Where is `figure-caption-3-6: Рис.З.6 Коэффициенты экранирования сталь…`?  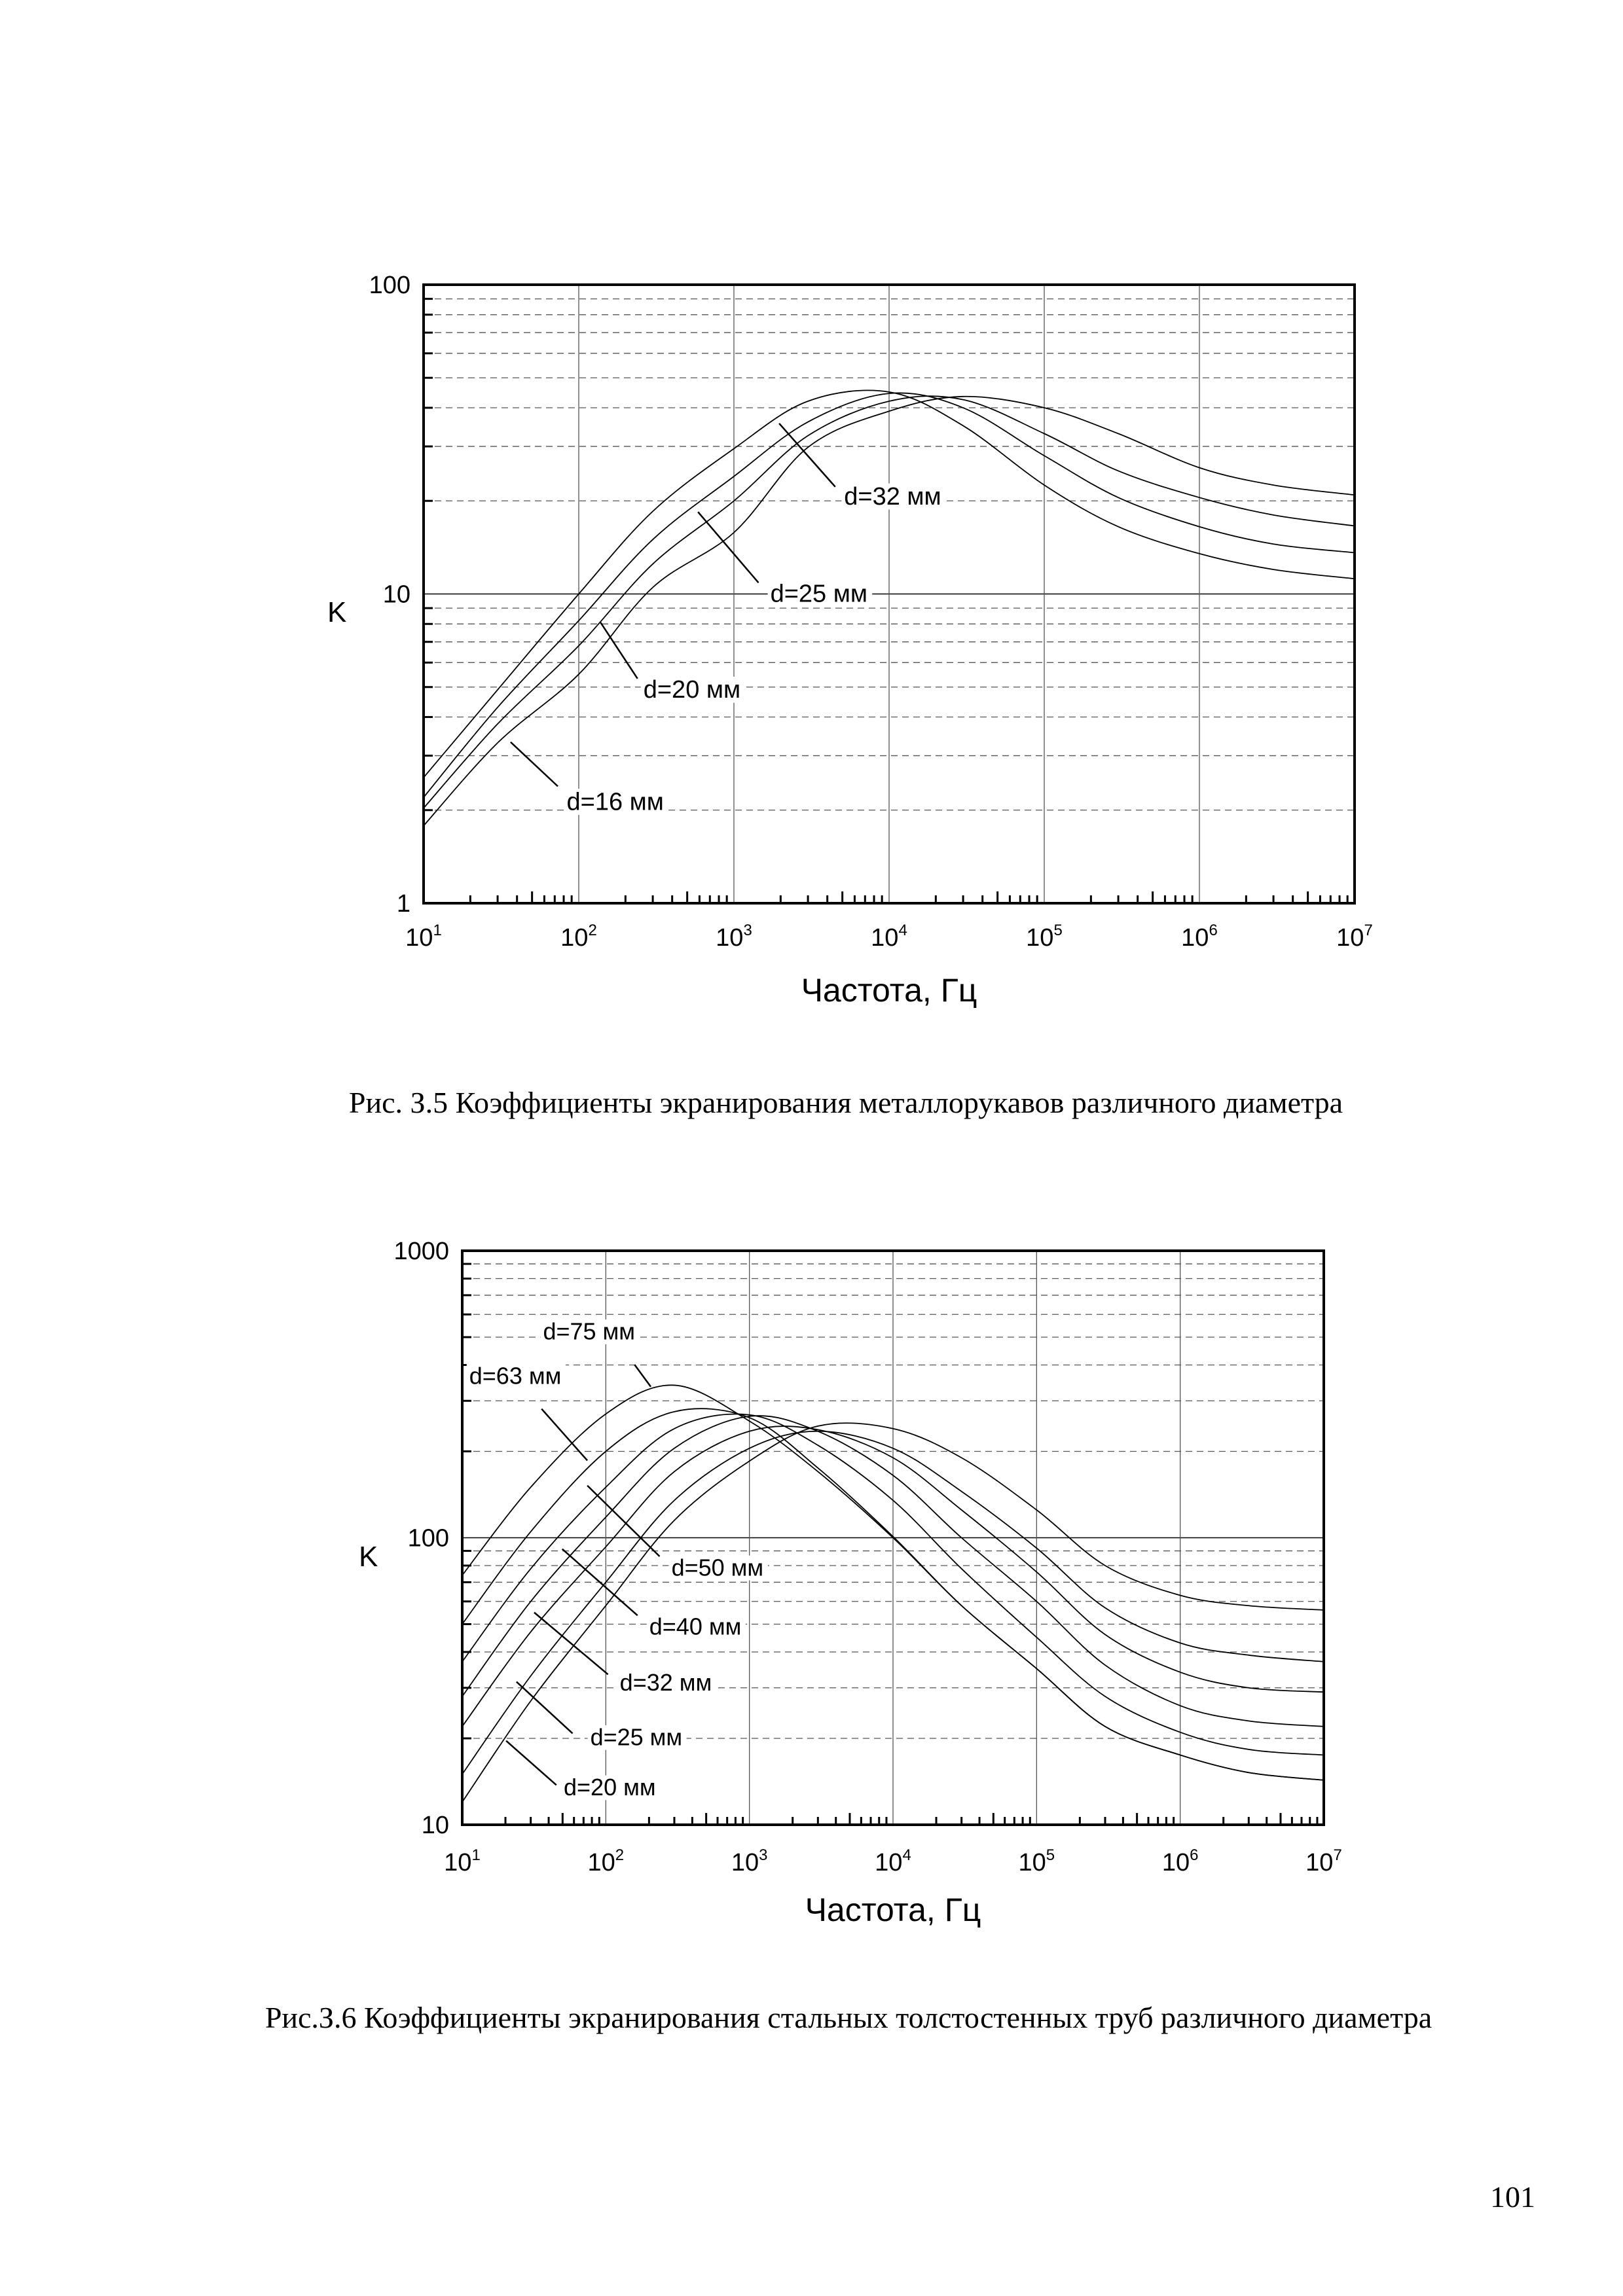
figure-caption-3-6: Рис.З.6 Коэффициенты экранирования сталь… is located at coordinates (848, 2017).